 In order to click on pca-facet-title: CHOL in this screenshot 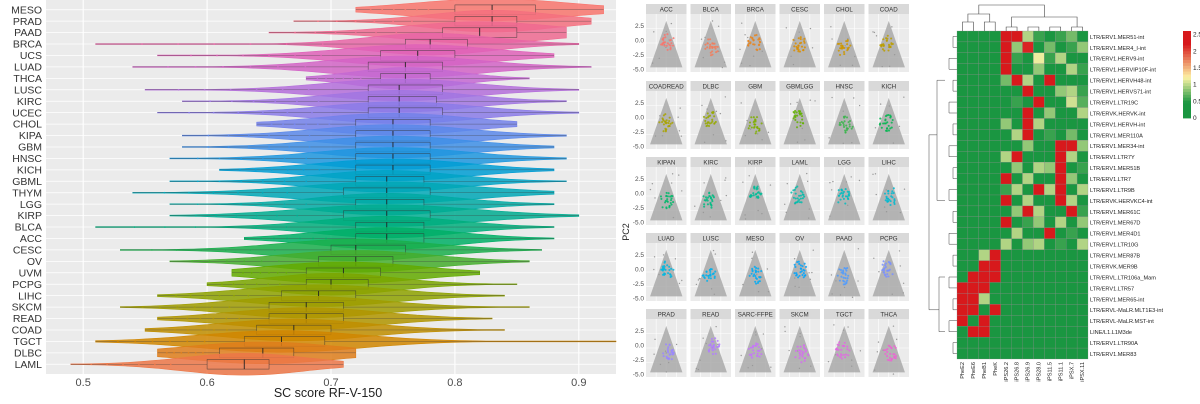, I will do `click(845, 9)`.